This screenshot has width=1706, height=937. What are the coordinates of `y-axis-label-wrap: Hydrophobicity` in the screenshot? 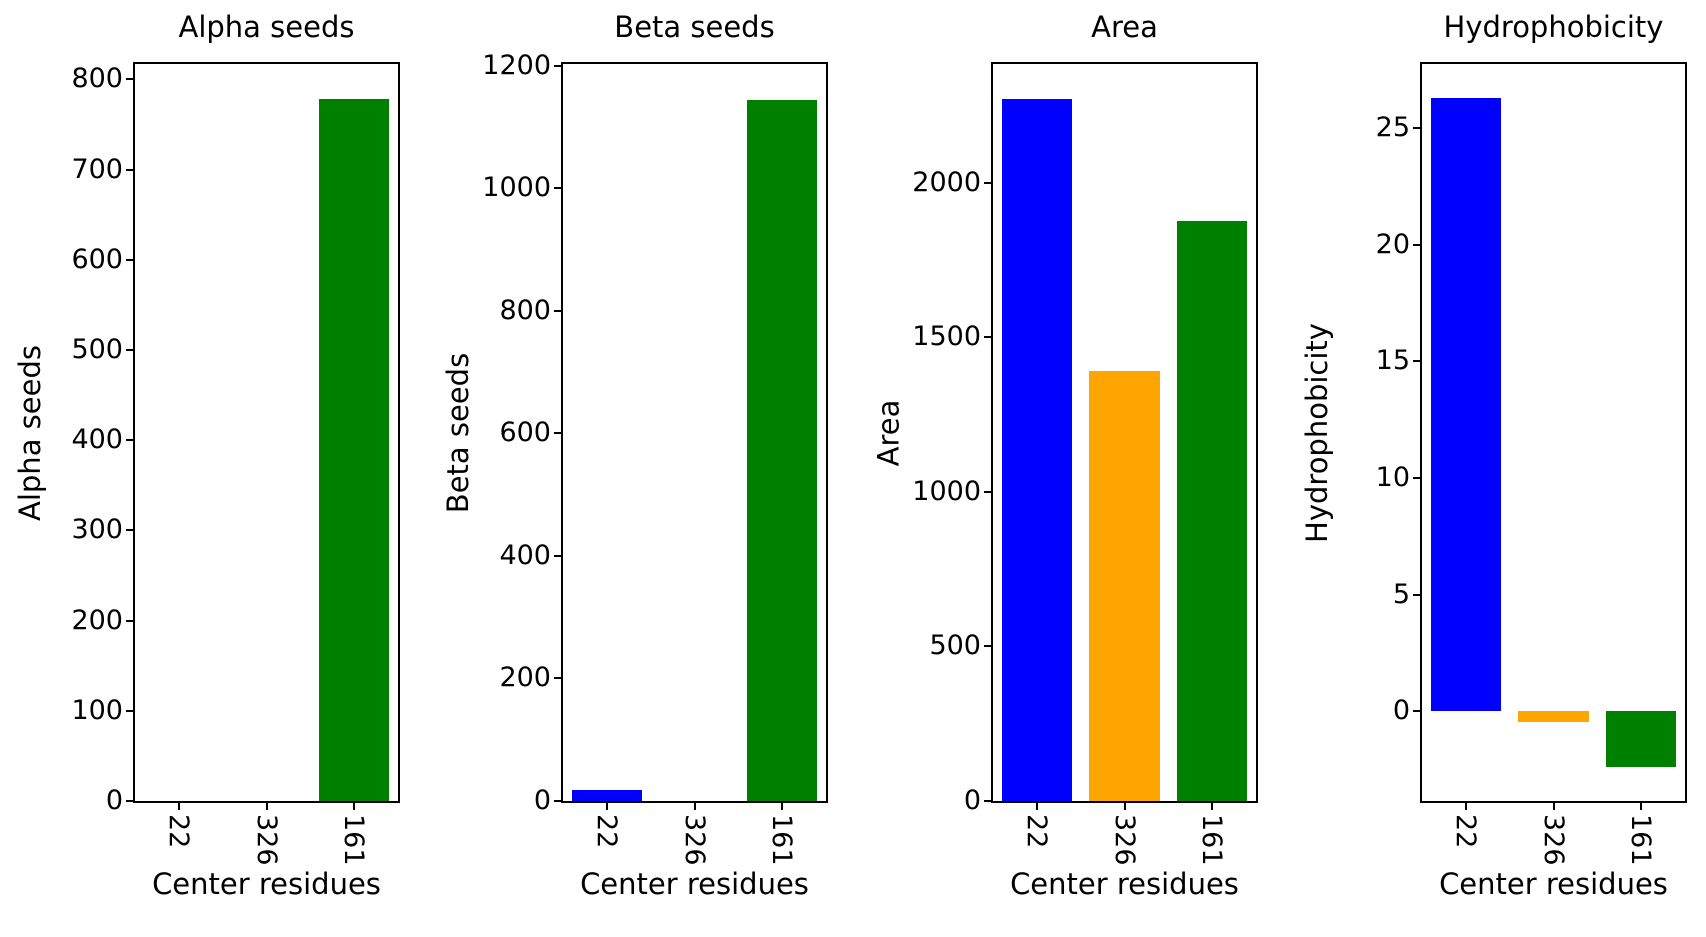 It's located at (1317, 432).